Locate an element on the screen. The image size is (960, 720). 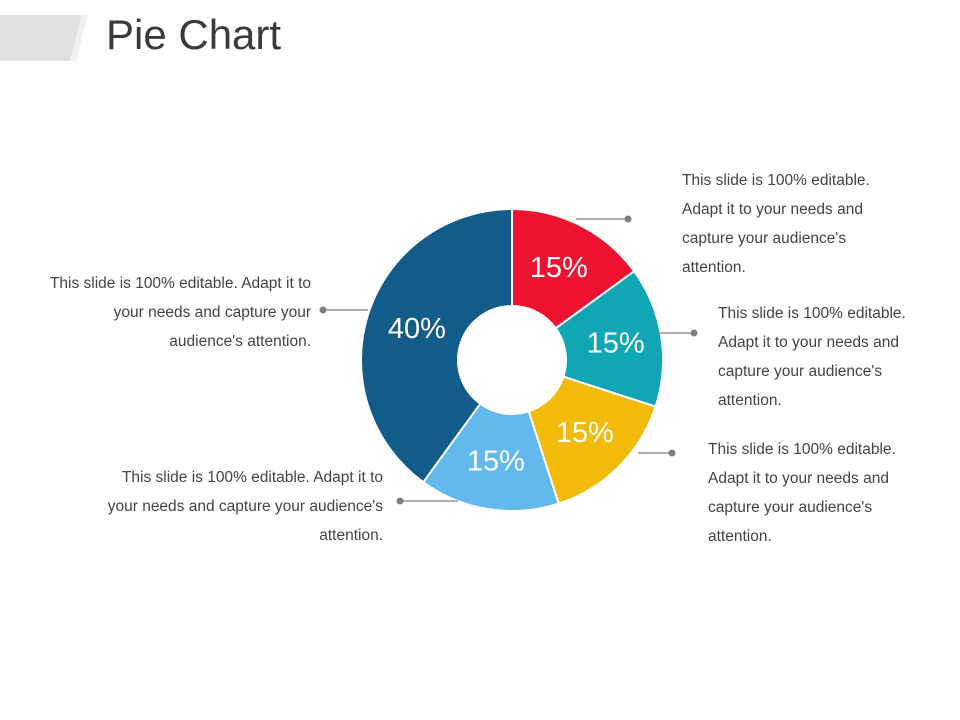
slice-label-red: 15% is located at coordinates (559, 268).